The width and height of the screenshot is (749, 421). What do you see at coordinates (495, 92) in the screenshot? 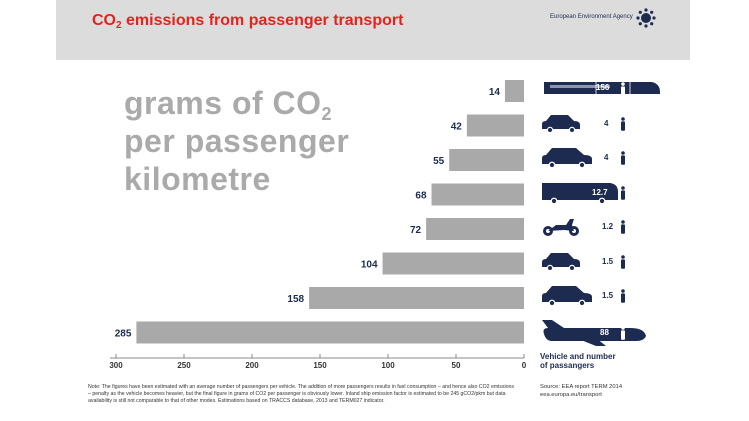
I see `bar-value-label: 14` at bounding box center [495, 92].